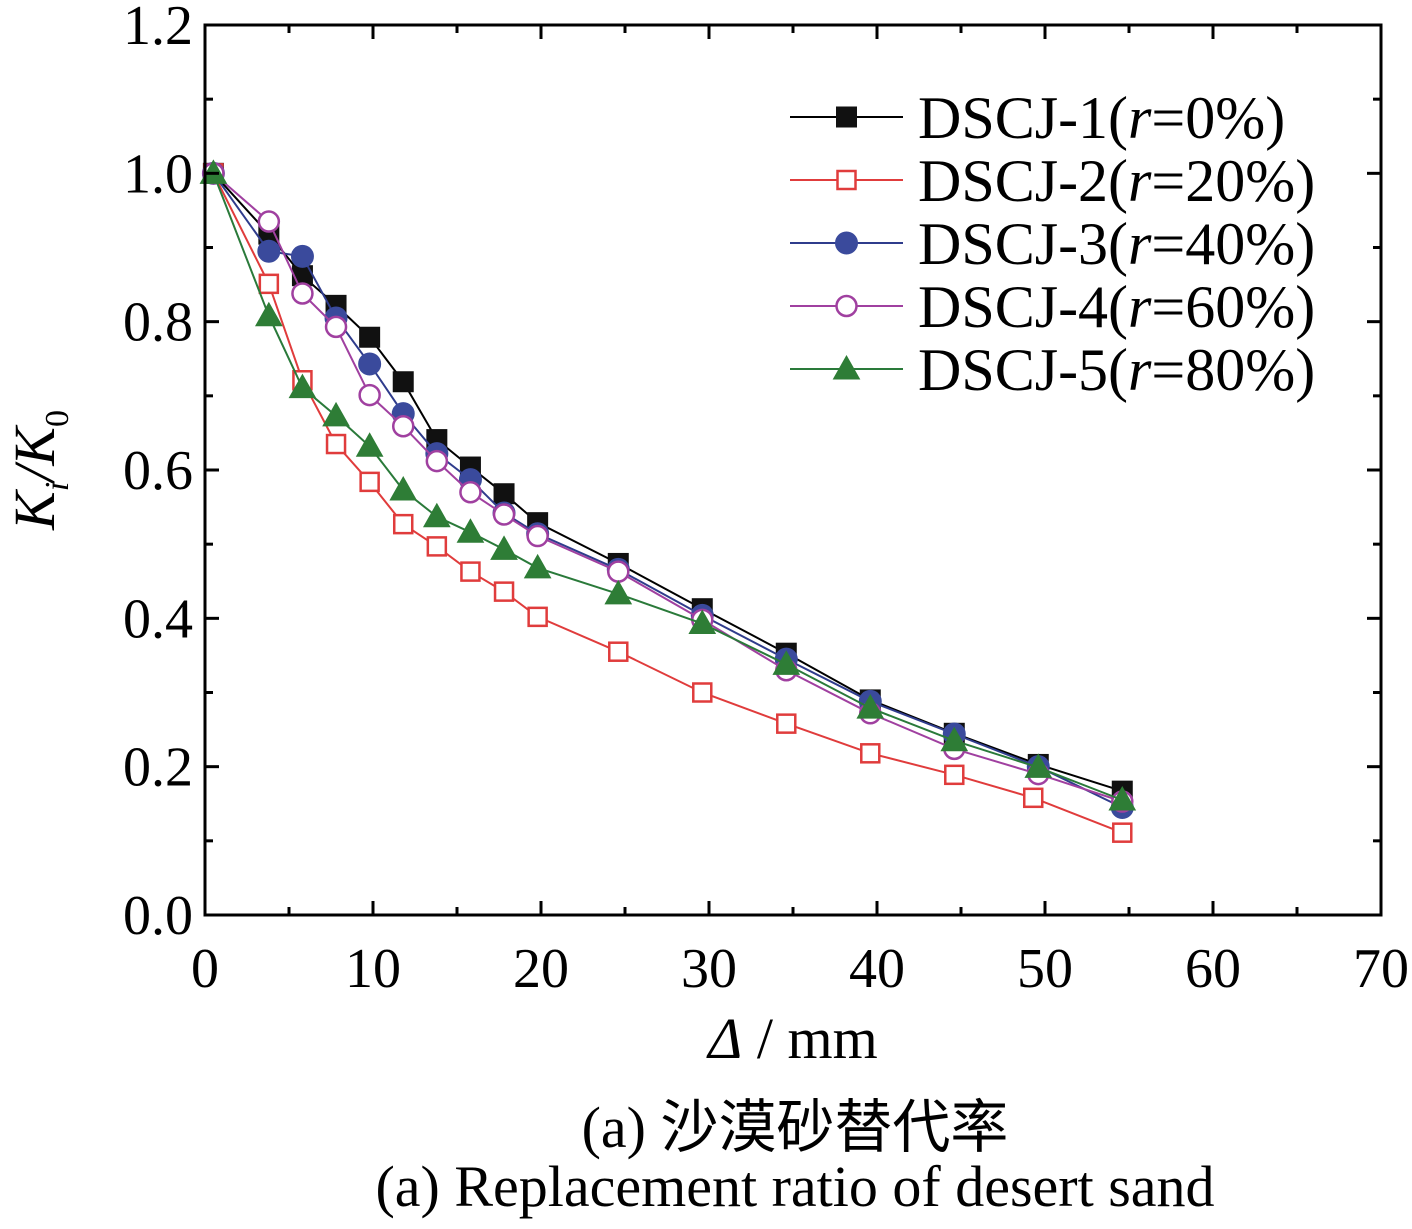  What do you see at coordinates (795, 1127) in the screenshot?
I see `caption-chinese: (a) 沙漠砂替代率` at bounding box center [795, 1127].